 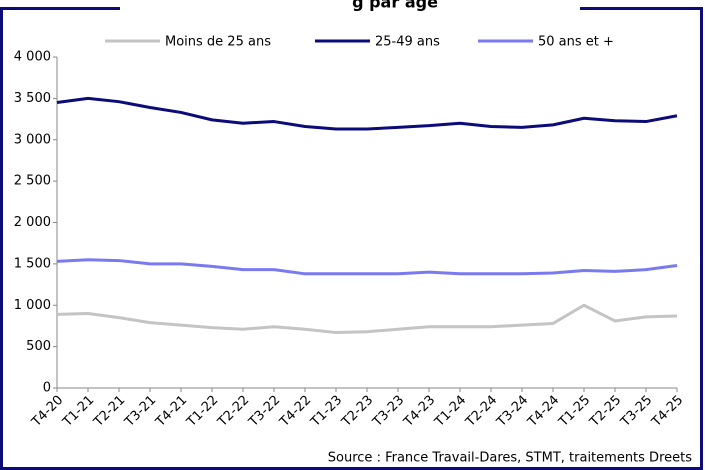 I want to click on y-tick-label: 1 500, so click(x=32, y=263).